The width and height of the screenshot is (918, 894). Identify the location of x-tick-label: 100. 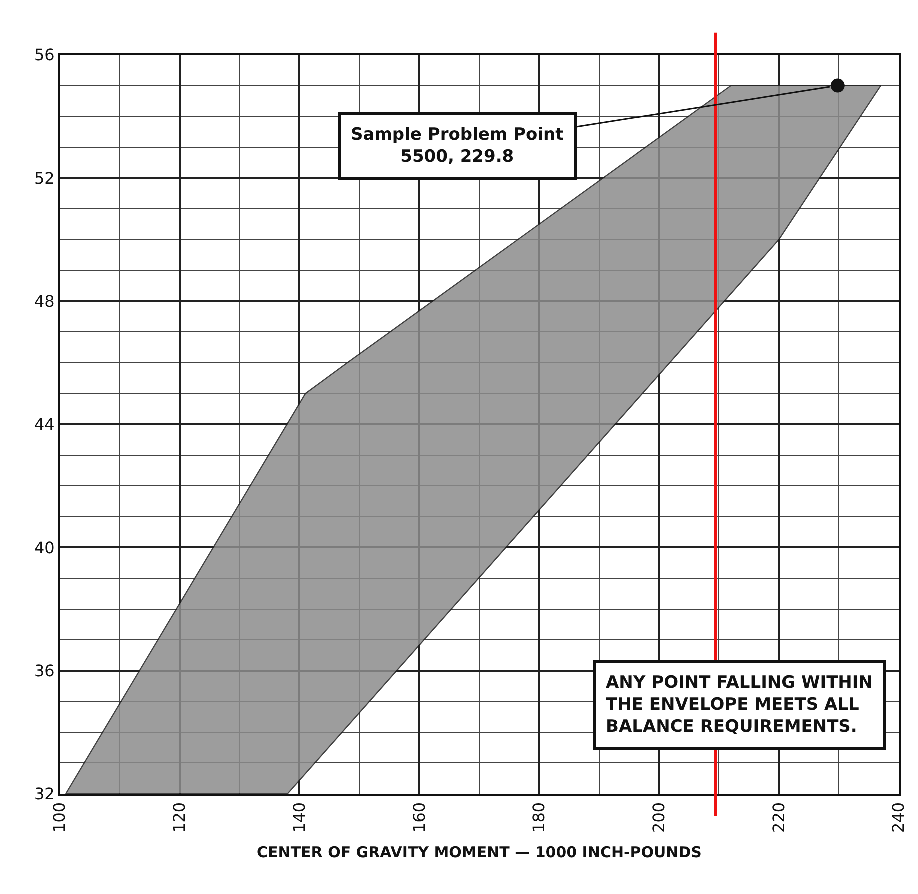
(60, 817).